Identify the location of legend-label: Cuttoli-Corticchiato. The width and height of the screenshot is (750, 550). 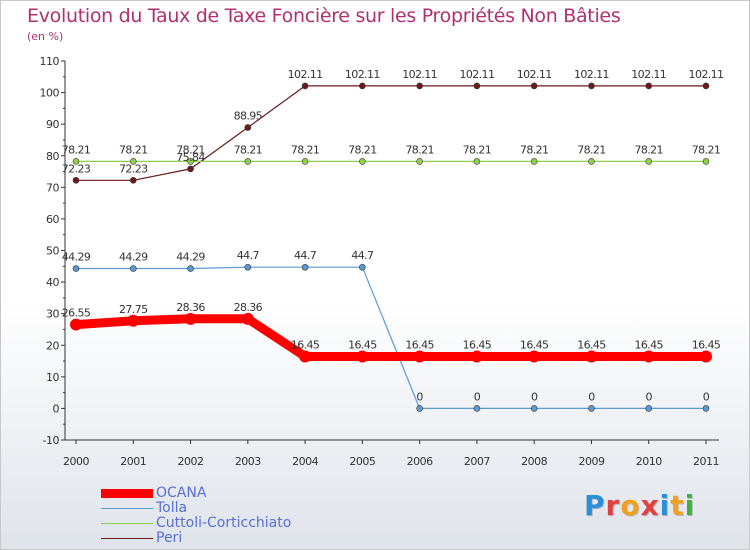
(224, 523).